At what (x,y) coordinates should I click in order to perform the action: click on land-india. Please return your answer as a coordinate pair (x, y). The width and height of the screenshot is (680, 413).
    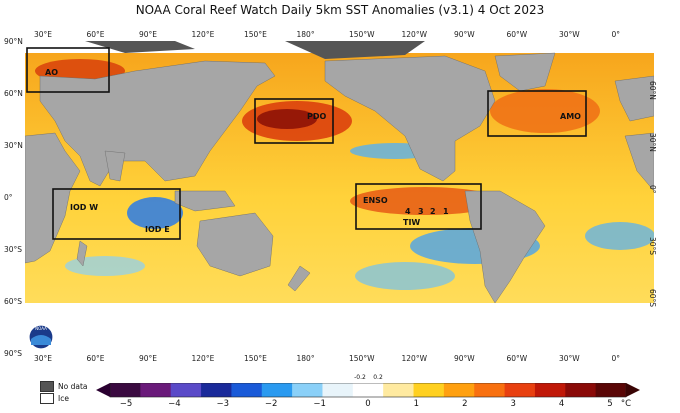
    Looking at the image, I should click on (115, 166).